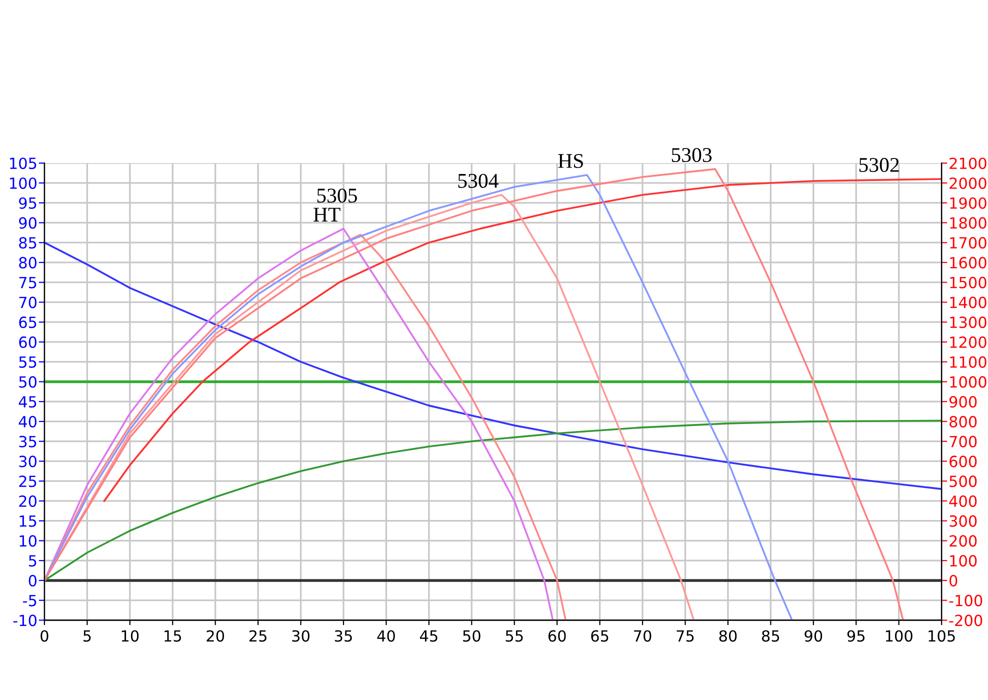 This screenshot has height=700, width=988. I want to click on x-tick-label: 65, so click(599, 636).